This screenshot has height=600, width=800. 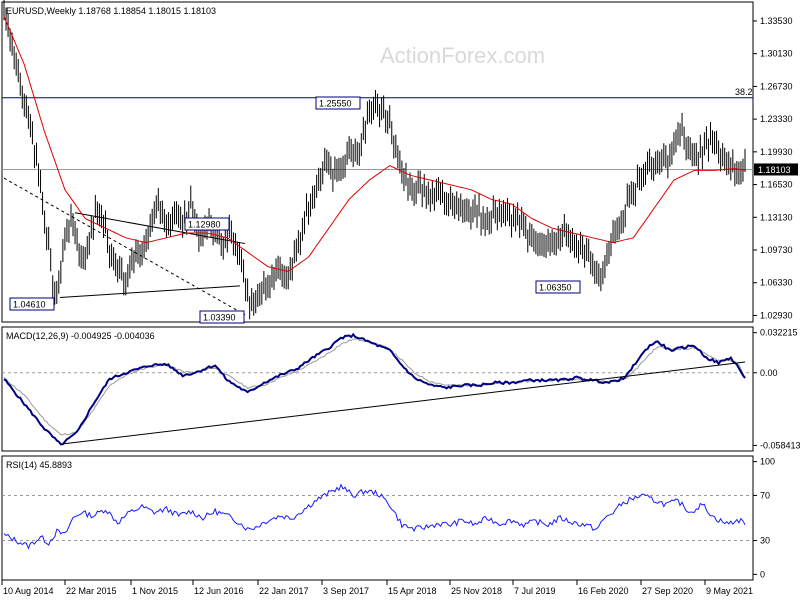 What do you see at coordinates (91, 591) in the screenshot?
I see `x-tick-label: 22 Mar 2015` at bounding box center [91, 591].